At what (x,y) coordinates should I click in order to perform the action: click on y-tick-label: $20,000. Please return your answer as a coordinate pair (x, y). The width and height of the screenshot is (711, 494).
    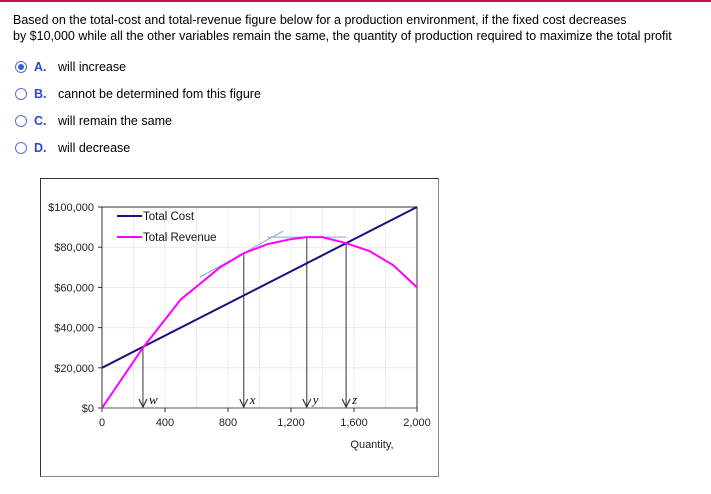
    Looking at the image, I should click on (74, 369).